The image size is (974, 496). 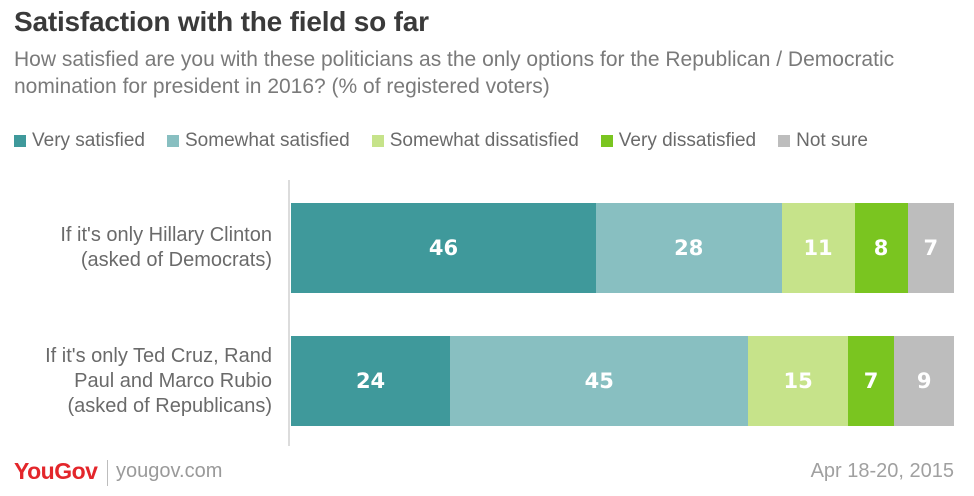 I want to click on legend-item-4: Not sure, so click(x=823, y=141).